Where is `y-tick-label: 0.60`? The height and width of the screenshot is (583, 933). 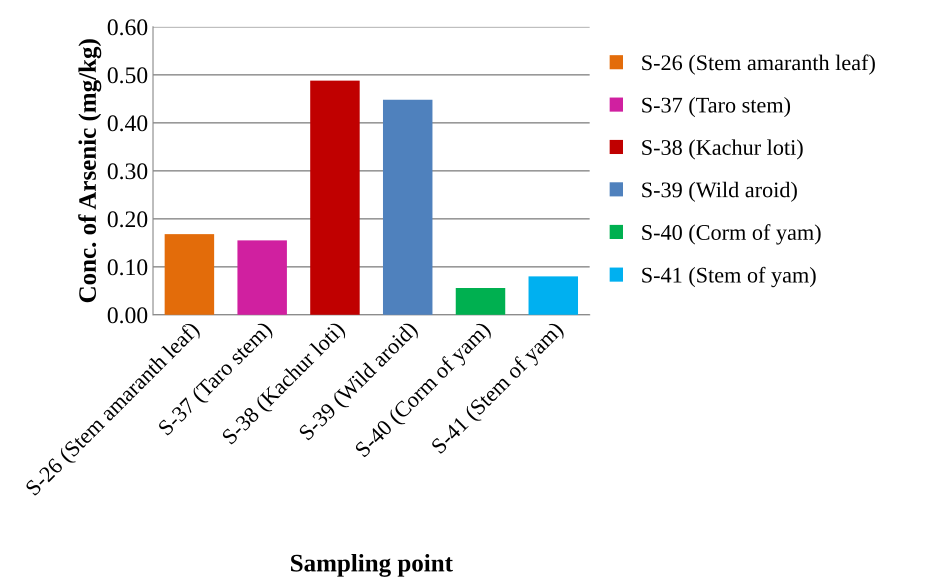
y-tick-label: 0.60 is located at coordinates (128, 27).